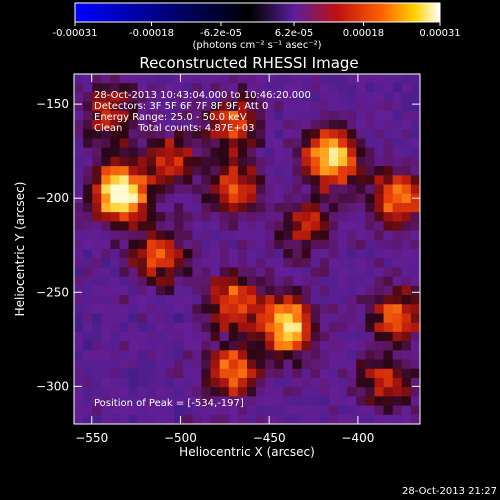 This screenshot has width=500, height=500. Describe the element at coordinates (91, 438) in the screenshot. I see `x-tick-label: −550` at that location.